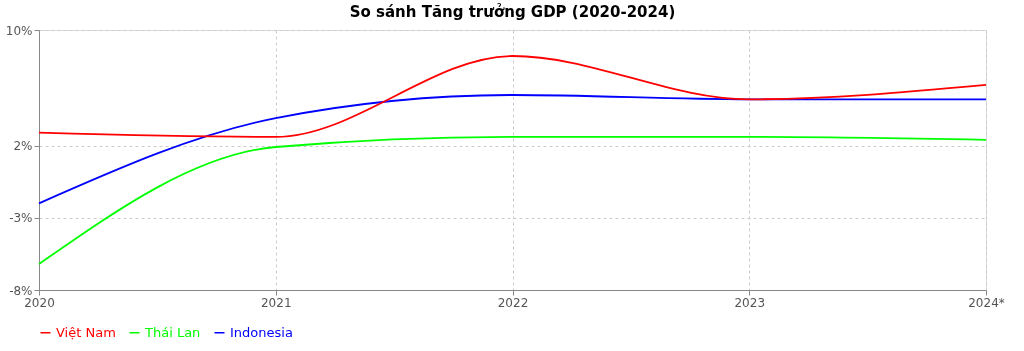 Image resolution: width=1024 pixels, height=351 pixels. Describe the element at coordinates (276, 302) in the screenshot. I see `x-tick-label: 2021` at that location.